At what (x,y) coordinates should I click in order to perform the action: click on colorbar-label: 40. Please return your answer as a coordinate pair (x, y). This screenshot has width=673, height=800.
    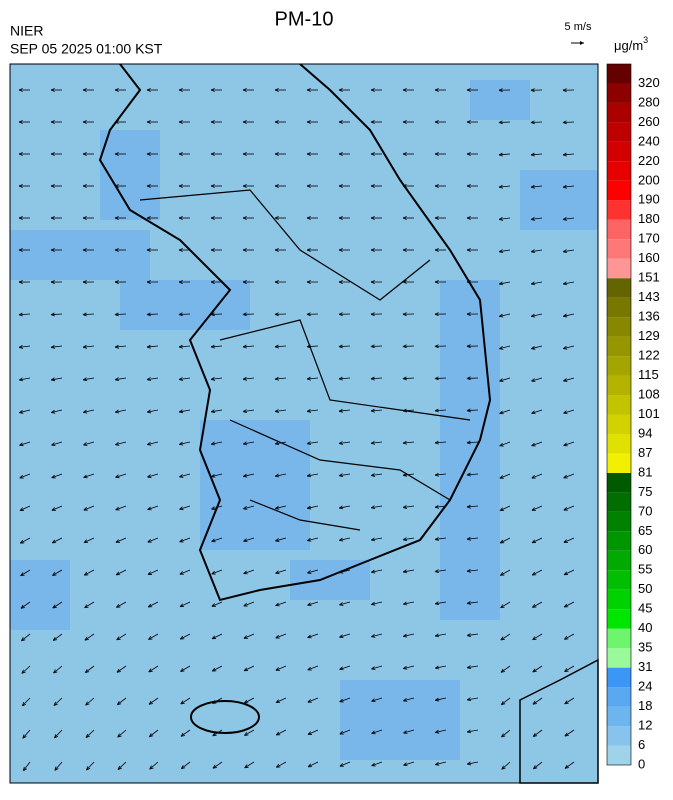
    Looking at the image, I should click on (645, 627).